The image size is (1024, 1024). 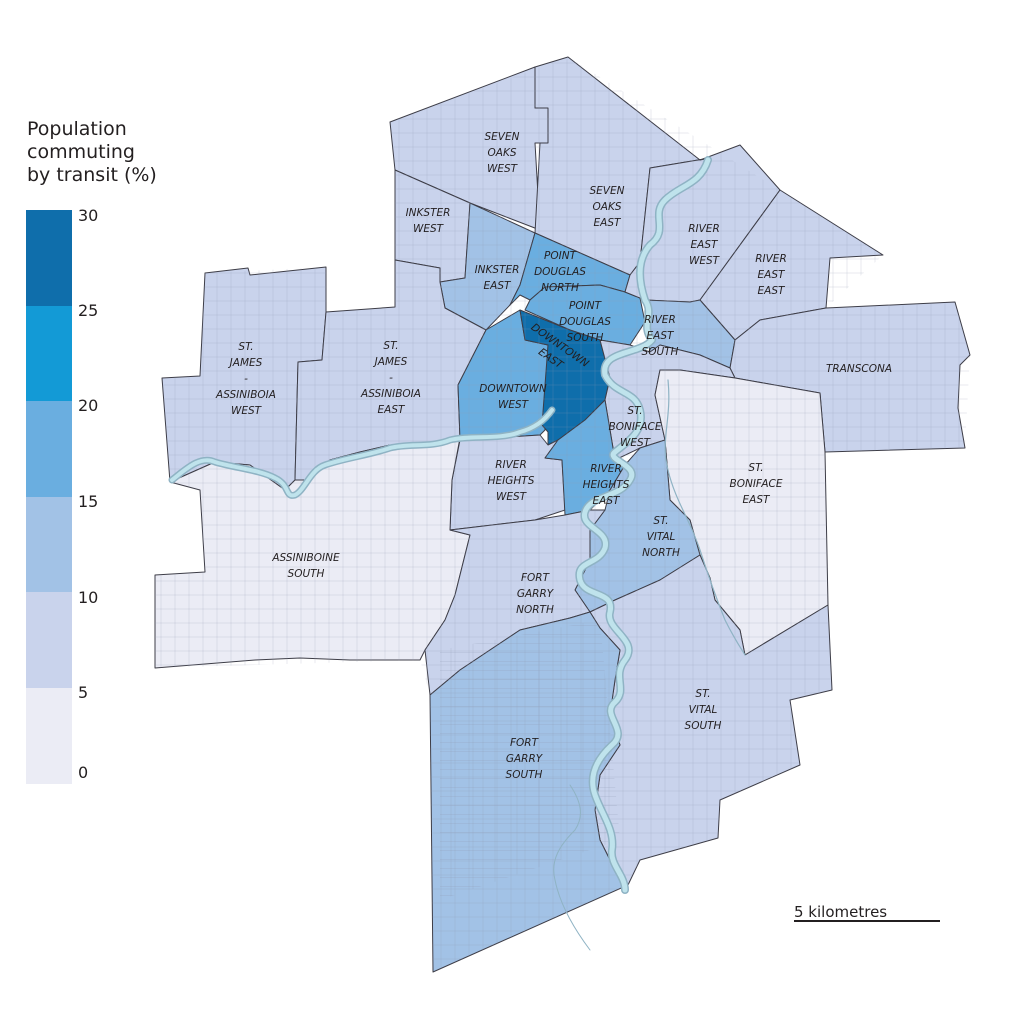 What do you see at coordinates (88, 405) in the screenshot?
I see `legend-tick-label: 20` at bounding box center [88, 405].